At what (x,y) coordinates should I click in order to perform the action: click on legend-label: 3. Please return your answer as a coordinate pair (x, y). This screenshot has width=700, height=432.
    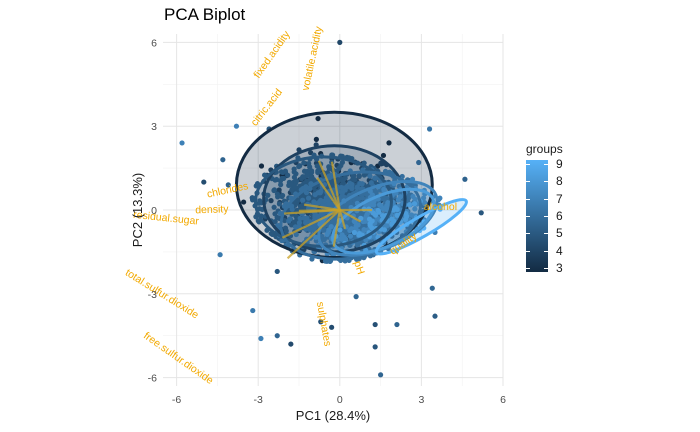
    Looking at the image, I should click on (559, 268).